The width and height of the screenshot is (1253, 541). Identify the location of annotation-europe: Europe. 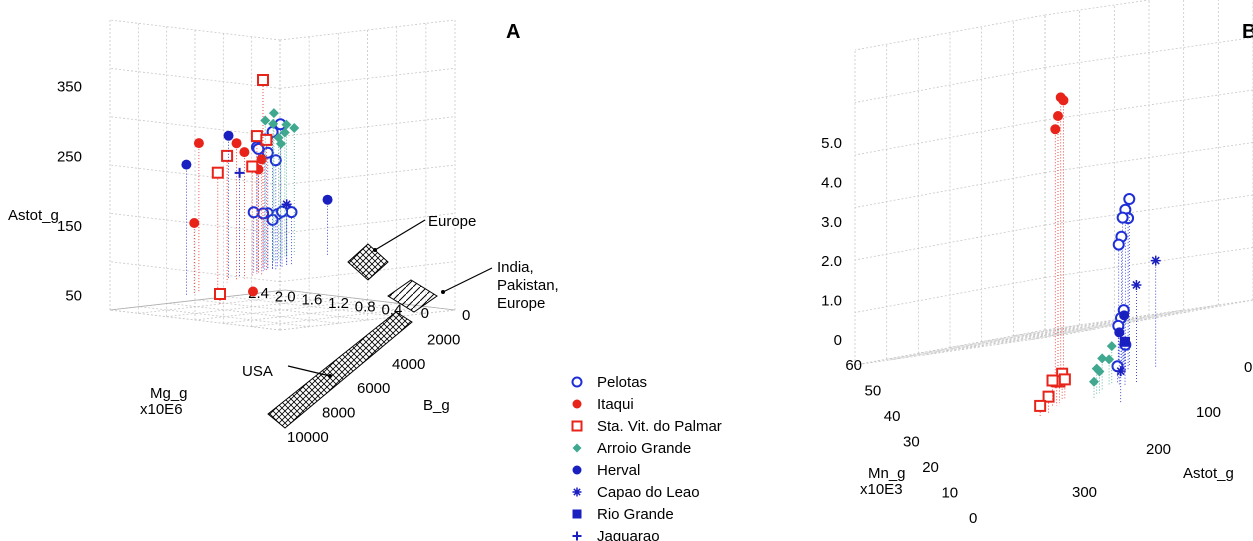
(452, 221).